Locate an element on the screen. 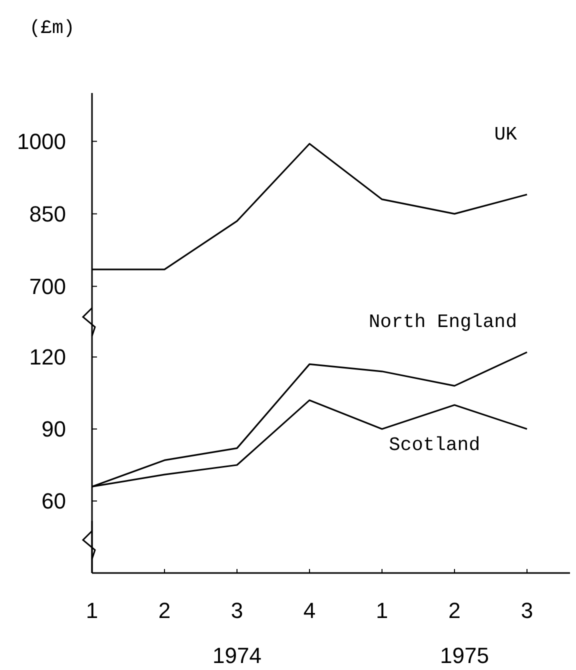  text: UK is located at coordinates (506, 135).